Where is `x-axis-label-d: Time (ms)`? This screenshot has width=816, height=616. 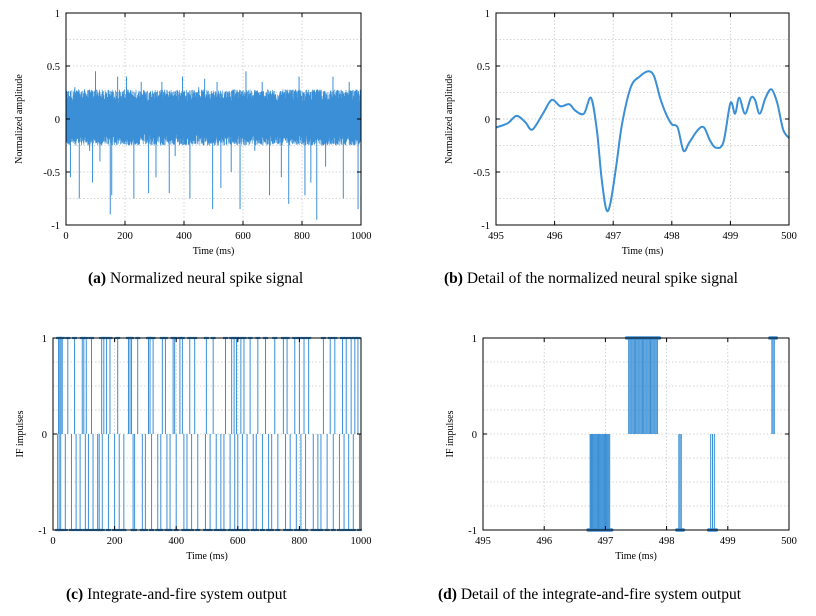
x-axis-label-d: Time (ms) is located at coordinates (636, 556).